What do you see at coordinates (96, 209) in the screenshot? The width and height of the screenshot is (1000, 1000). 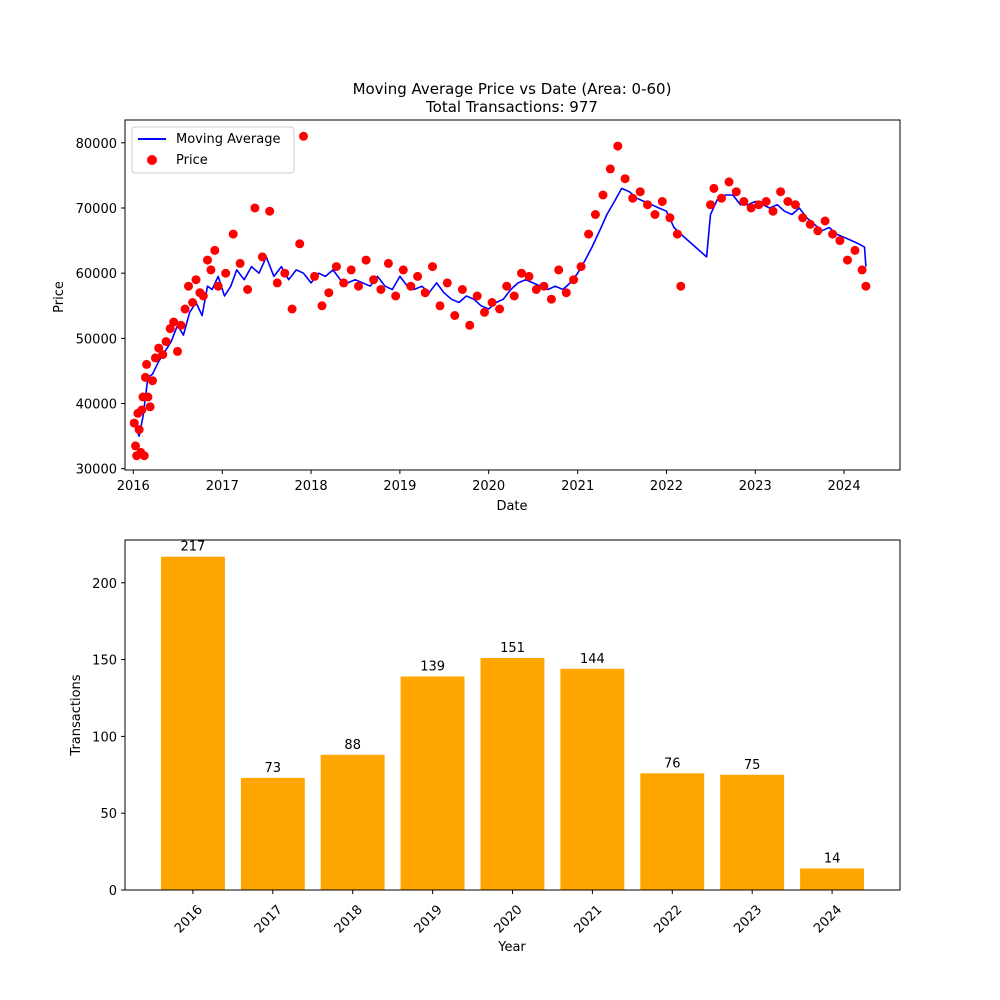 I see `line-y-tick-label: 70000` at bounding box center [96, 209].